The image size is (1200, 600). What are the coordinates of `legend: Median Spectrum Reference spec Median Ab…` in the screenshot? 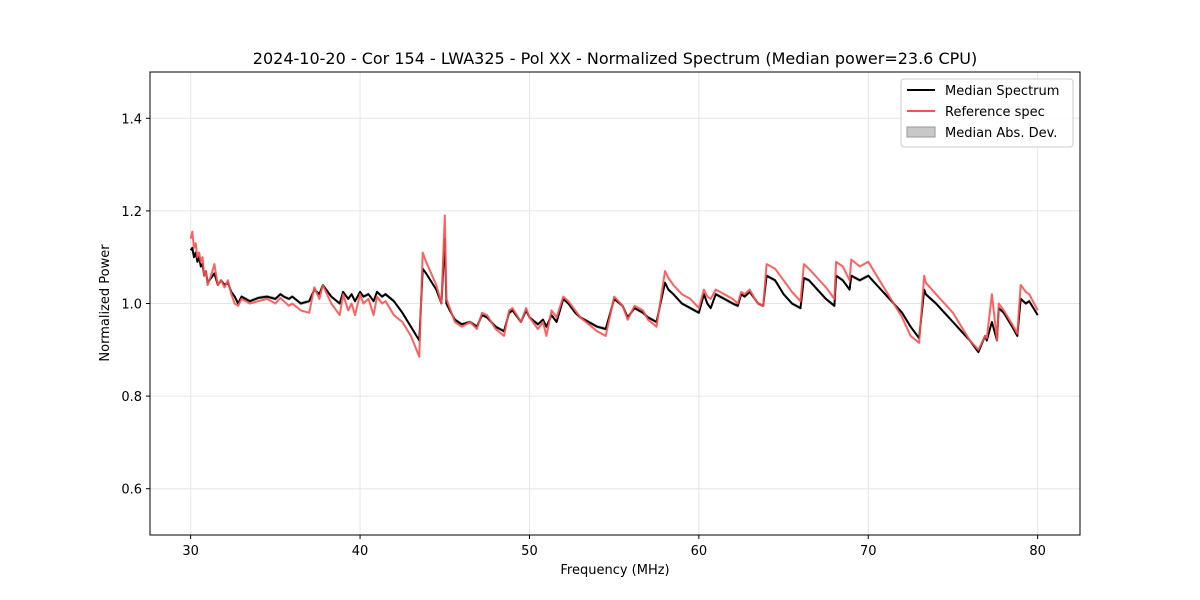 It's located at (987, 113).